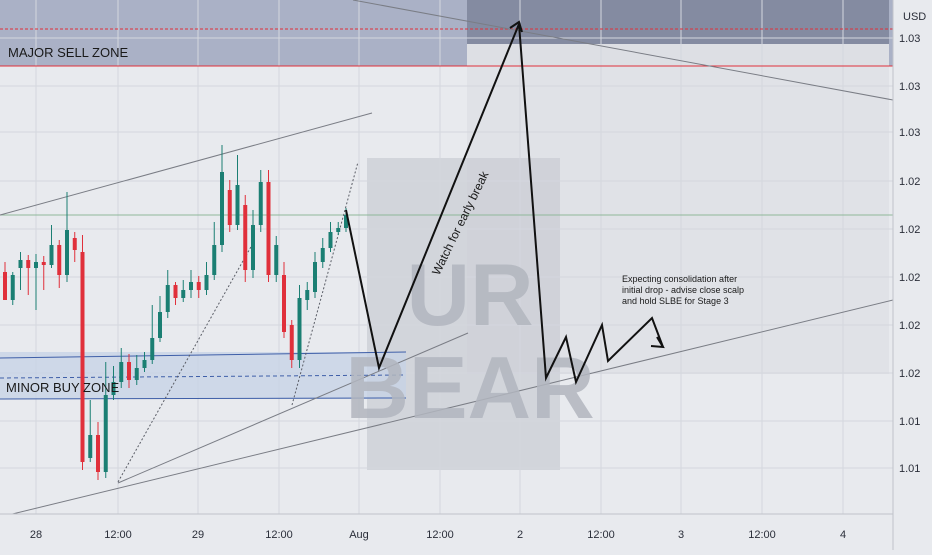 This screenshot has width=932, height=555. Describe the element at coordinates (185, 363) in the screenshot. I see `dotted-trendline-left` at that location.